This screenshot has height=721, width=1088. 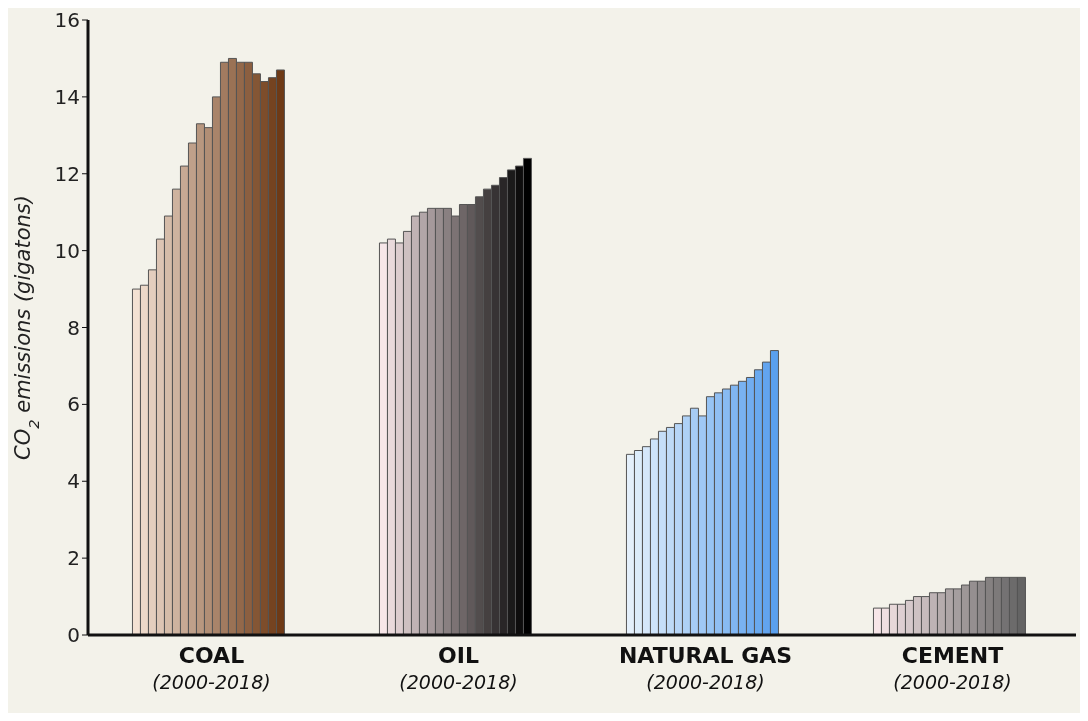 What do you see at coordinates (73, 404) in the screenshot?
I see `y-tick-label: 6` at bounding box center [73, 404].